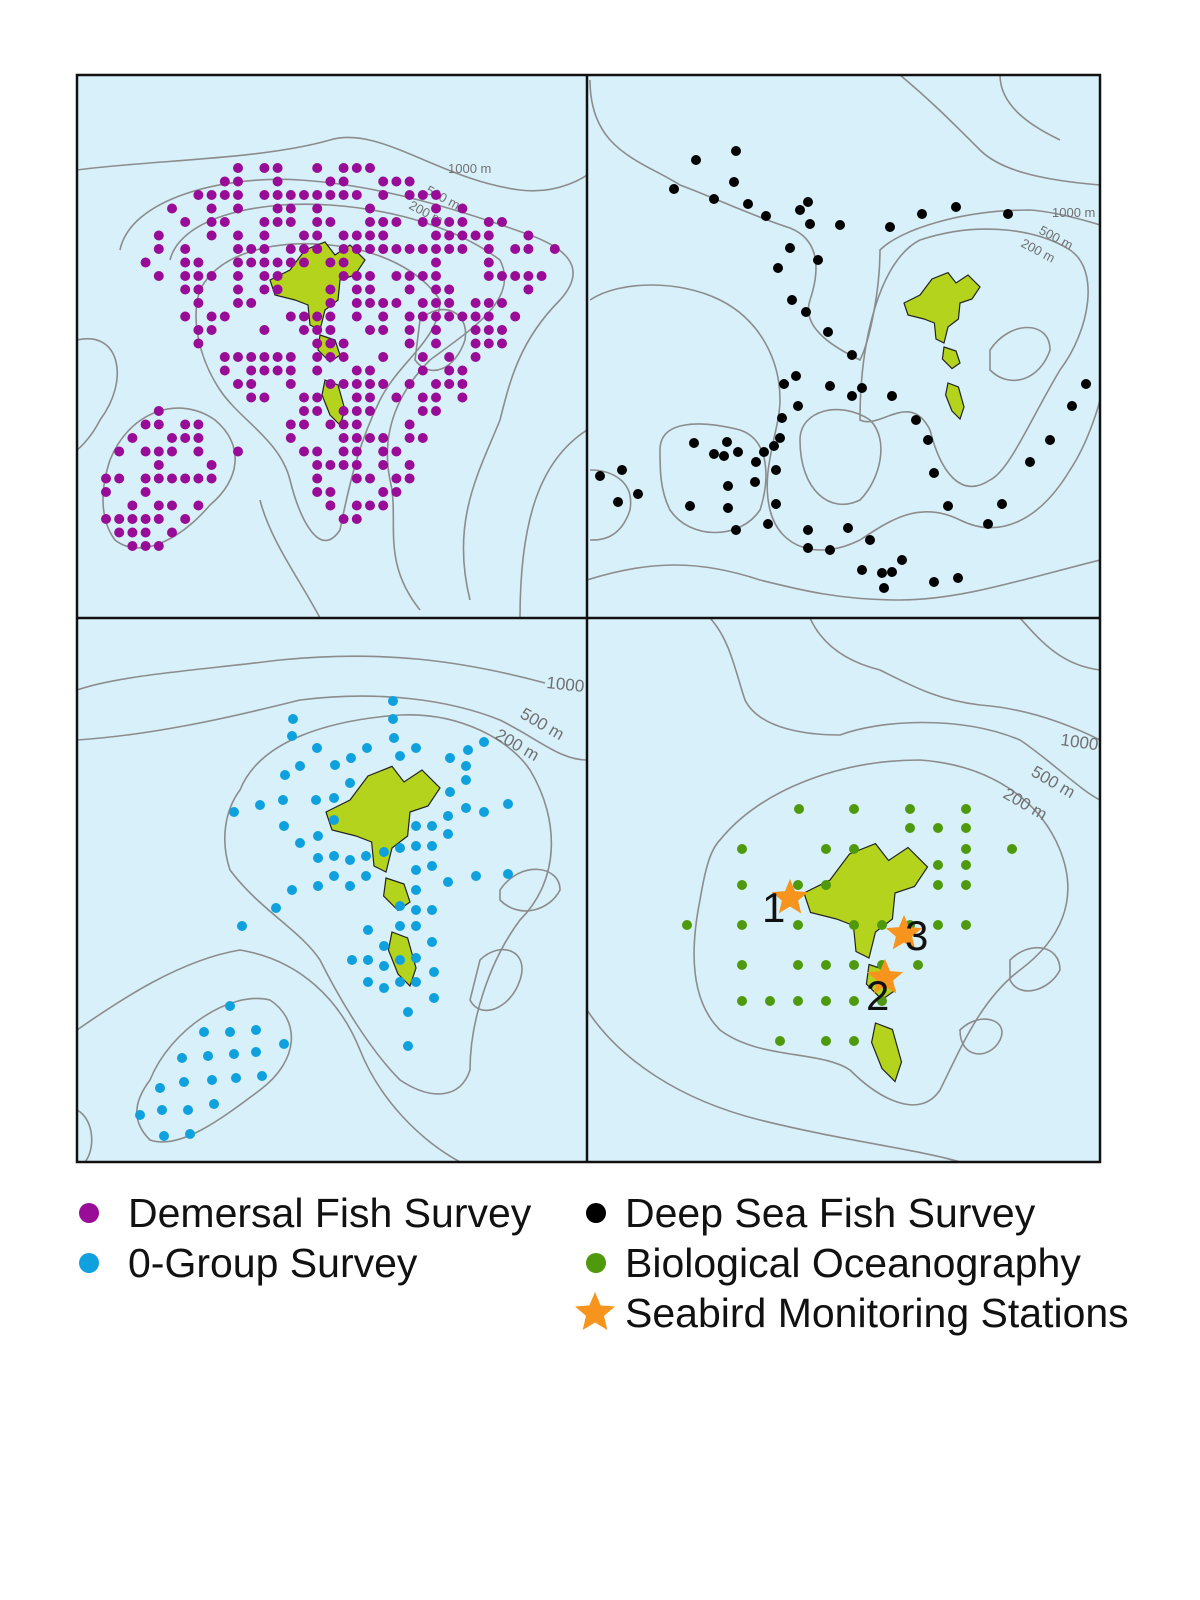 Image resolution: width=1200 pixels, height=1600 pixels. Describe the element at coordinates (89, 1263) in the screenshot. I see `legend-marker-0-group` at that location.